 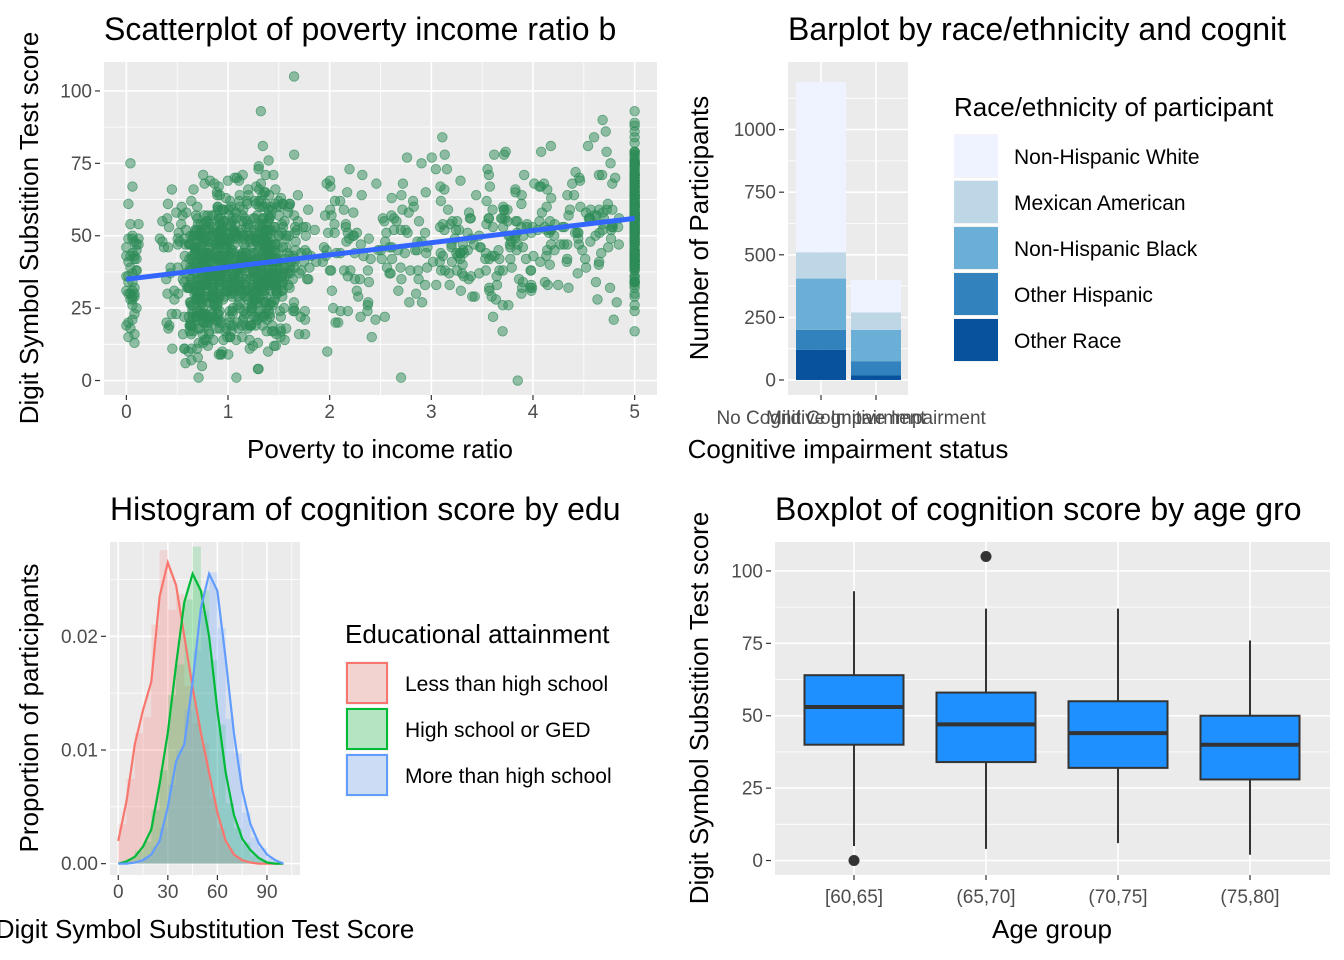 What do you see at coordinates (770, 380) in the screenshot?
I see `bar-y-tick-label: 0` at bounding box center [770, 380].